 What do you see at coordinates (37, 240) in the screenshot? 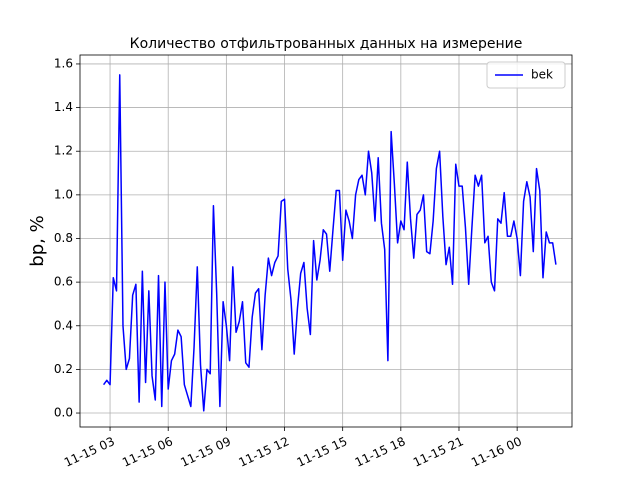
I see `y-axis-label: bp, %` at bounding box center [37, 240].